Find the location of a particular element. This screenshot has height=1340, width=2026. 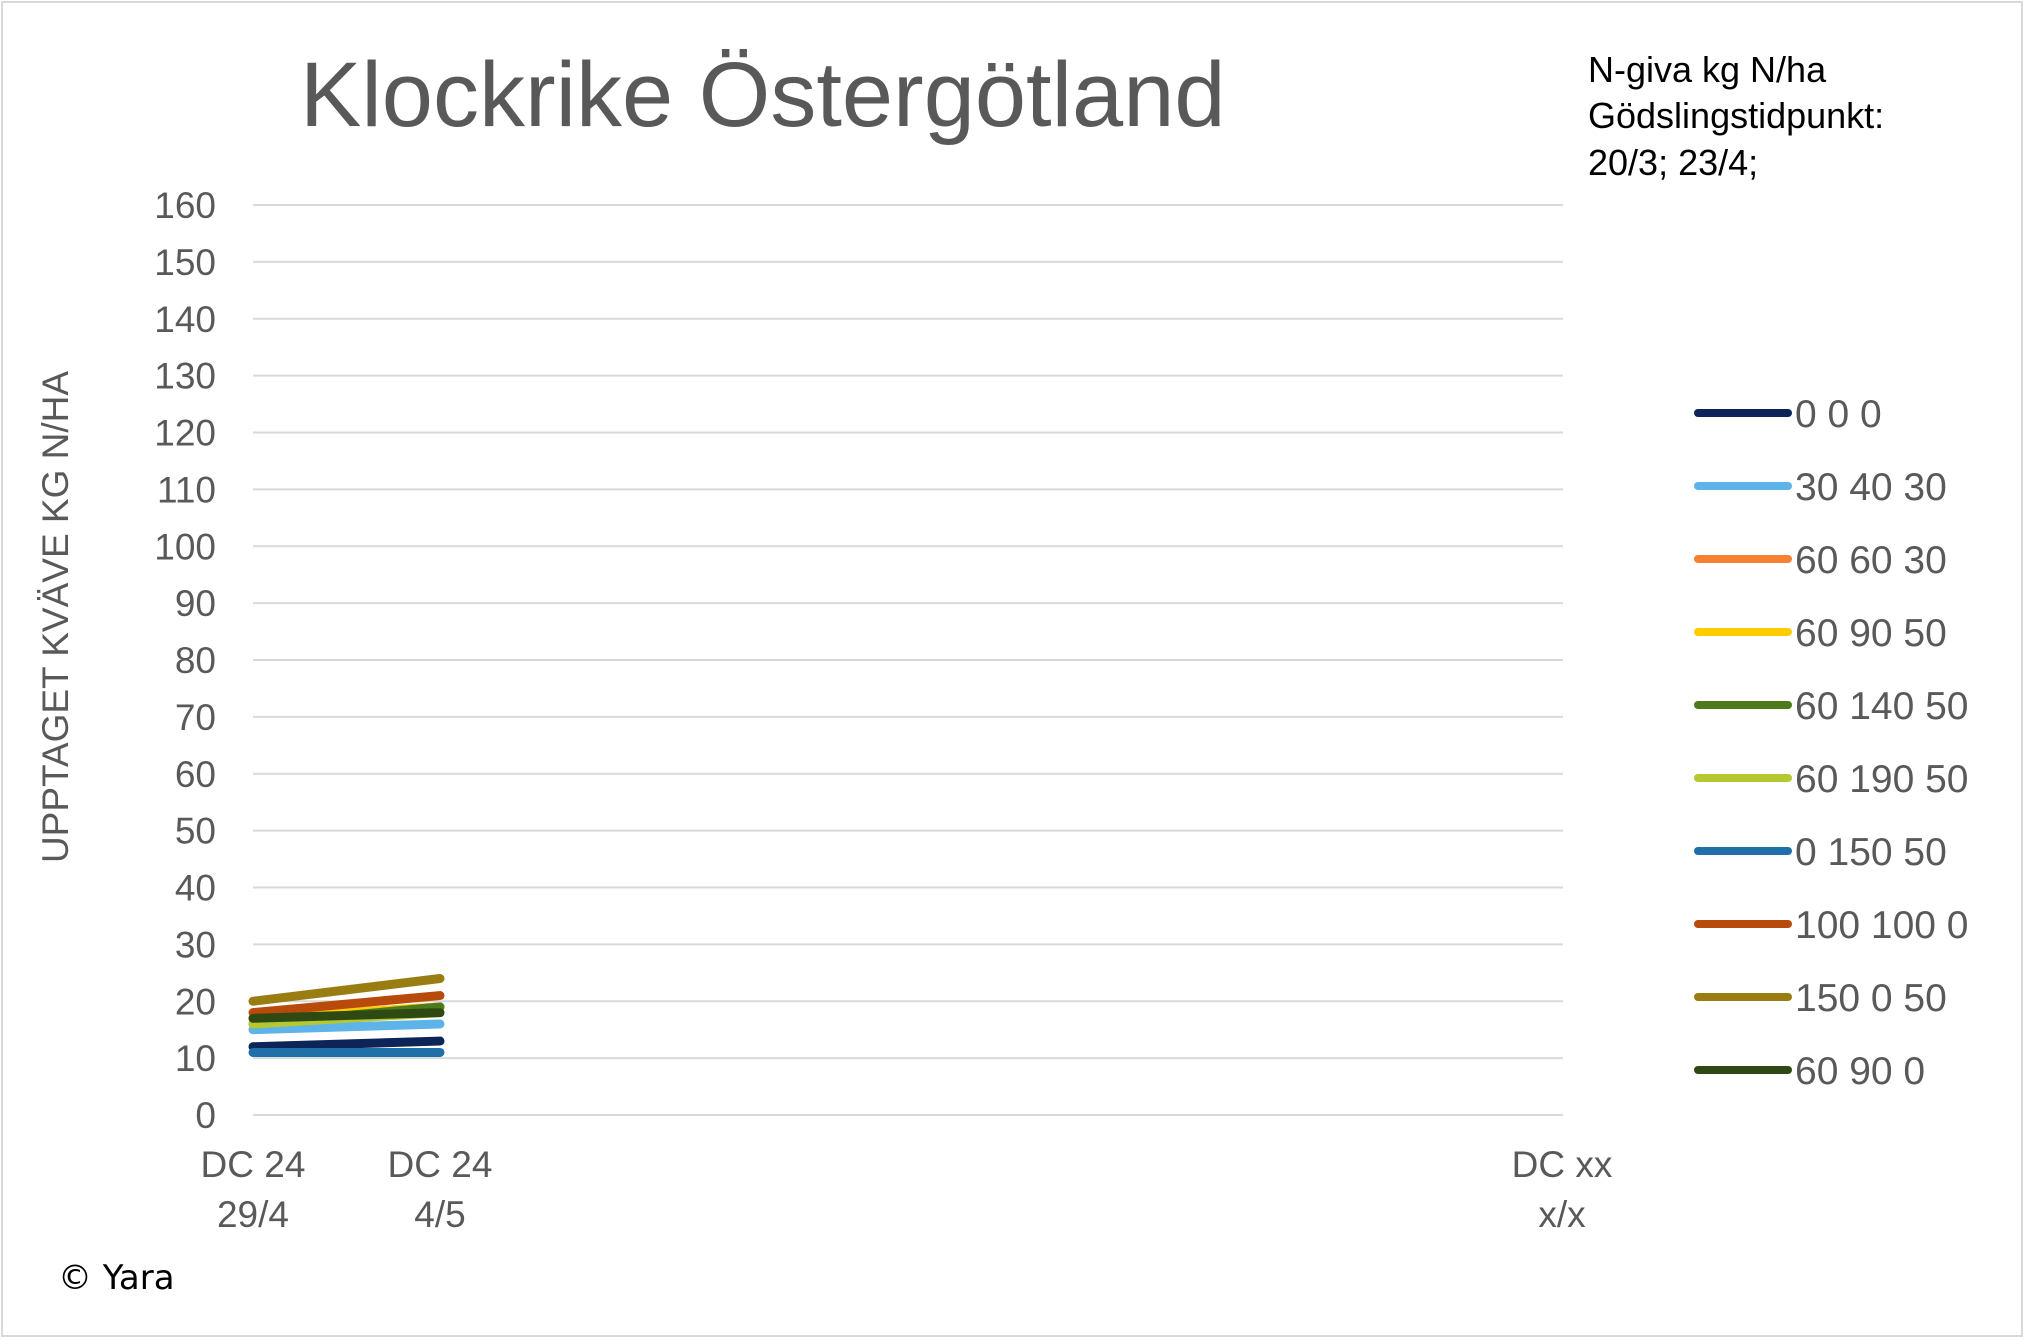

legend-item: 100 100 0 is located at coordinates (1831, 925).